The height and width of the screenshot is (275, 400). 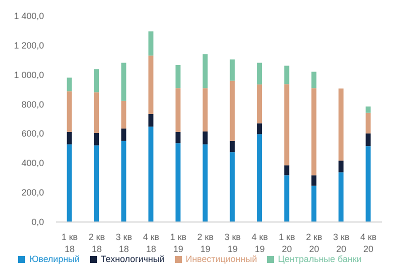 I want to click on y-tick-label: 800,0, so click(x=32, y=104).